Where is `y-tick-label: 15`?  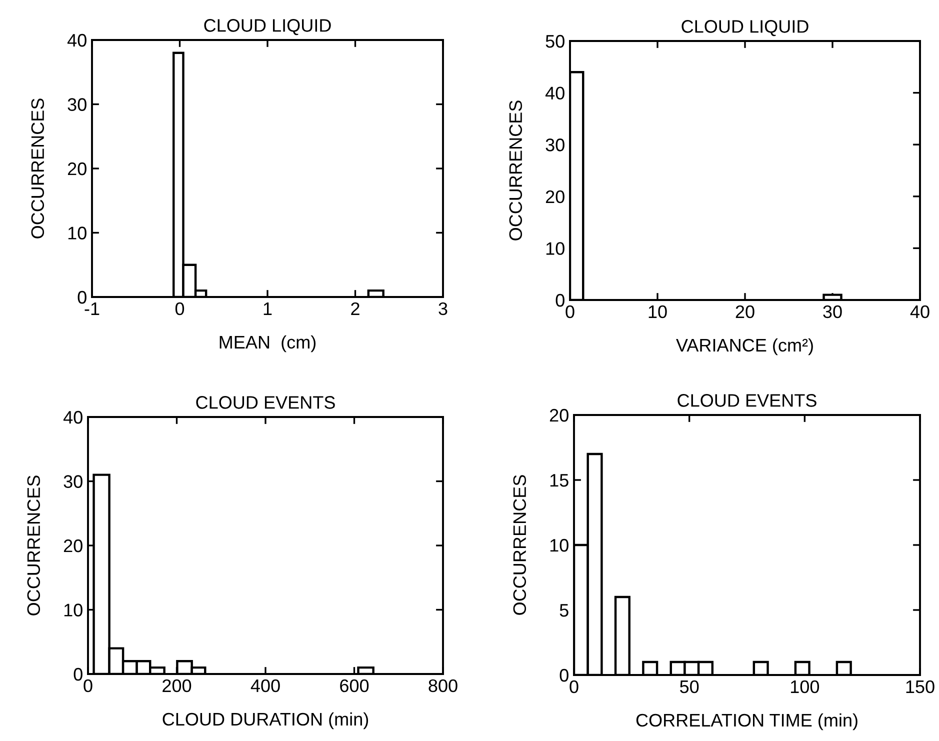 y-tick-label: 15 is located at coordinates (559, 480).